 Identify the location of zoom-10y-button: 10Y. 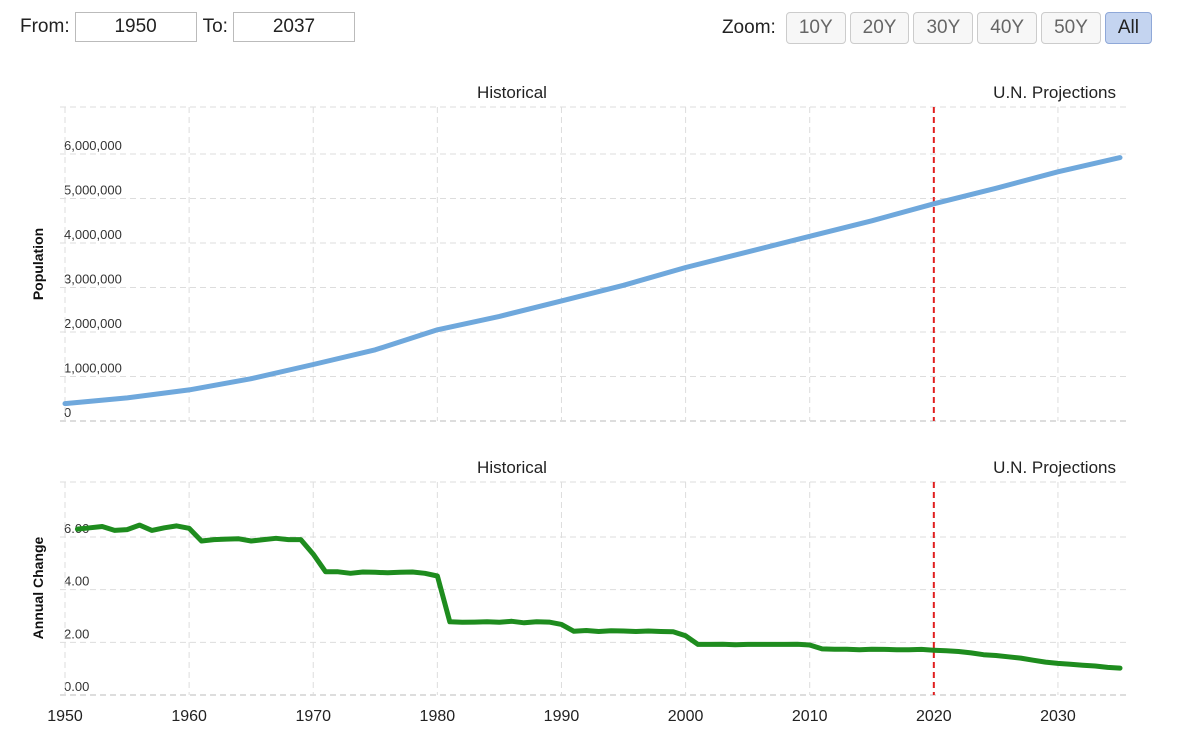
(815, 28).